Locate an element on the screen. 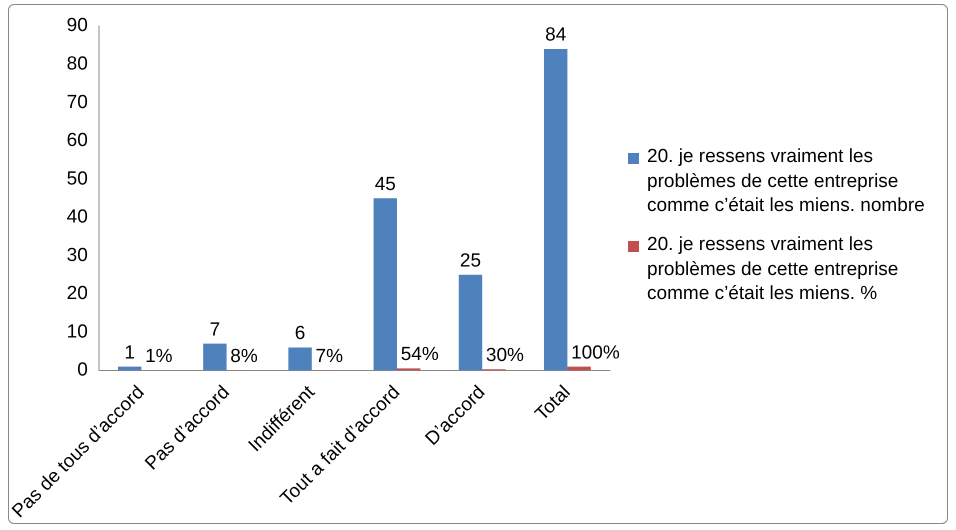 Image resolution: width=956 pixels, height=530 pixels. data-label: 7% is located at coordinates (330, 356).